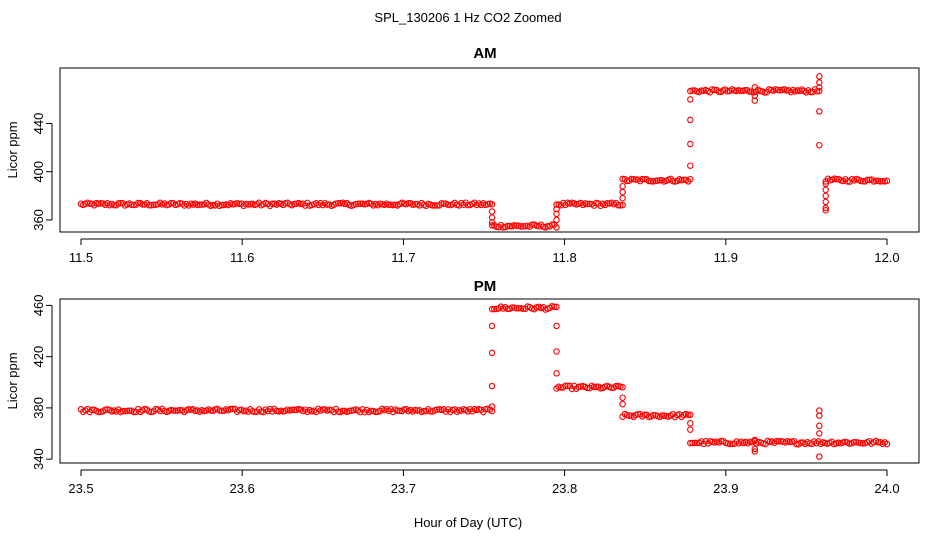 Image resolution: width=936 pixels, height=540 pixels. What do you see at coordinates (403, 488) in the screenshot?
I see `pm-x-tick-label: 23.7` at bounding box center [403, 488].